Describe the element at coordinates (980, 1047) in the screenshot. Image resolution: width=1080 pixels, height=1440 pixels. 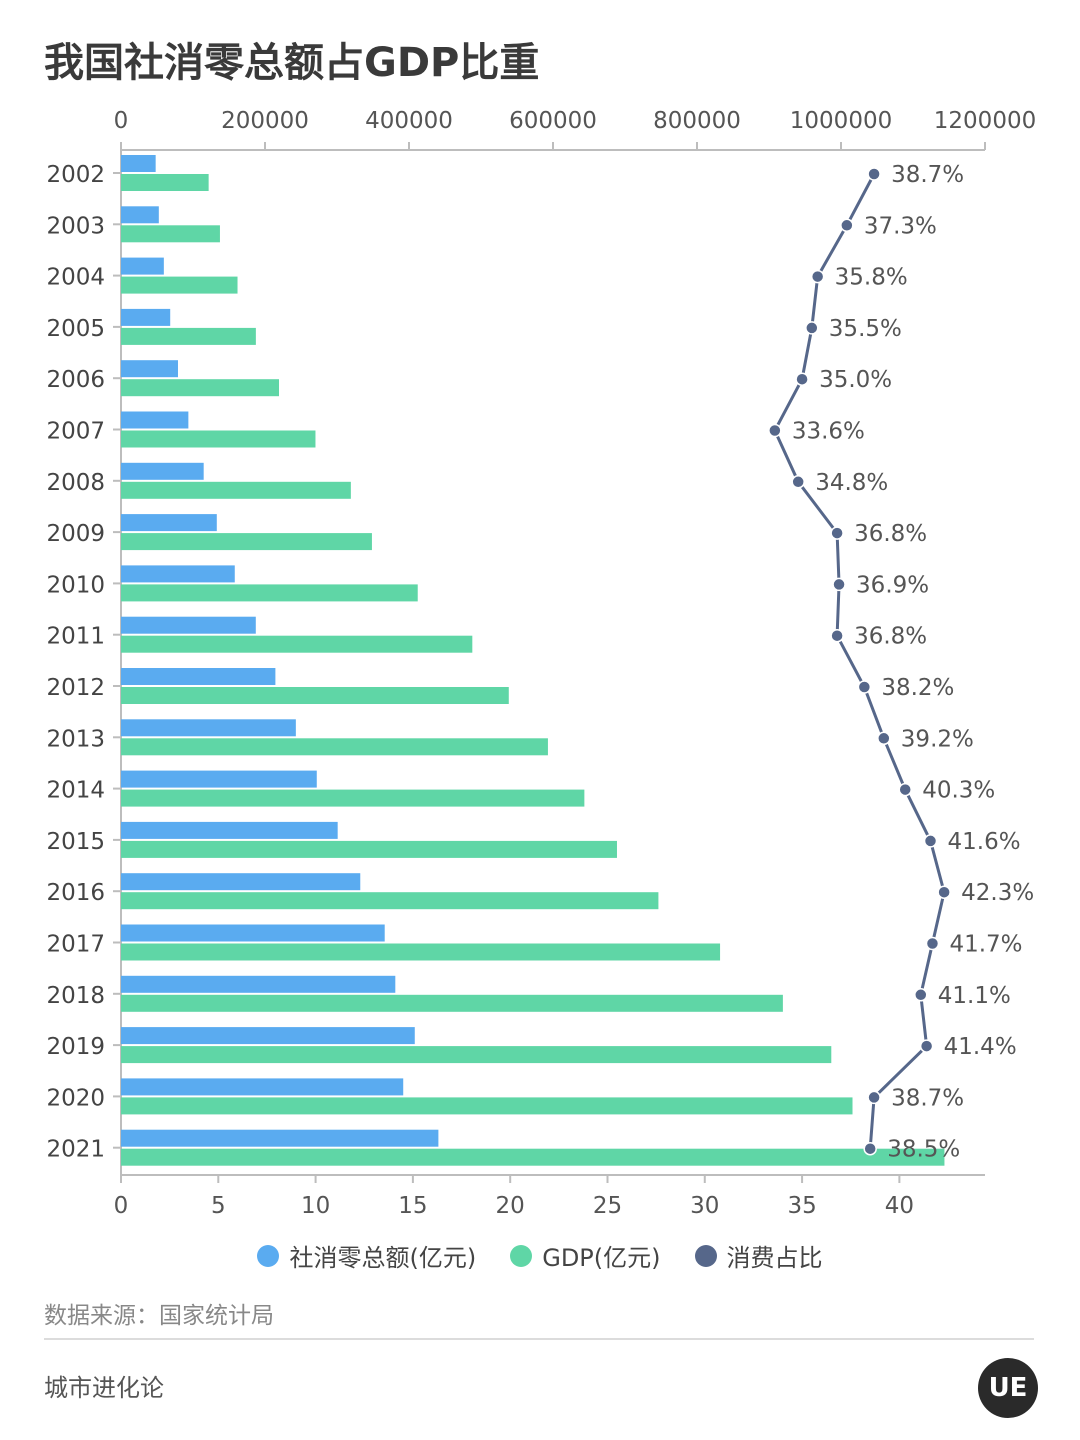
I see `ratio-label: 41.4%` at that location.